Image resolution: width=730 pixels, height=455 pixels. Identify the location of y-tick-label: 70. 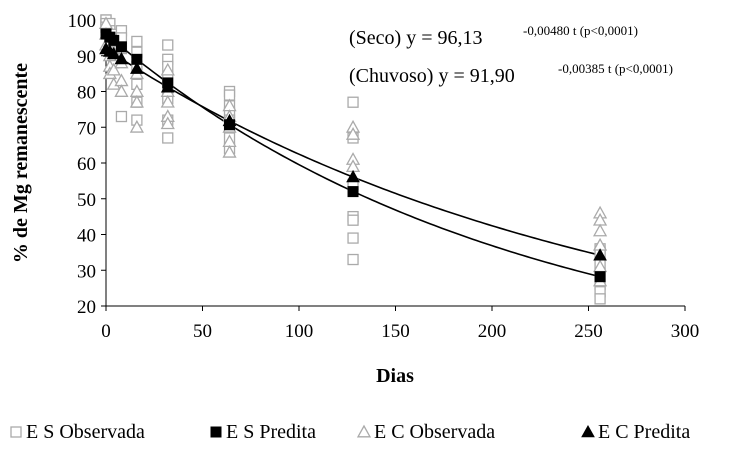
(86, 128).